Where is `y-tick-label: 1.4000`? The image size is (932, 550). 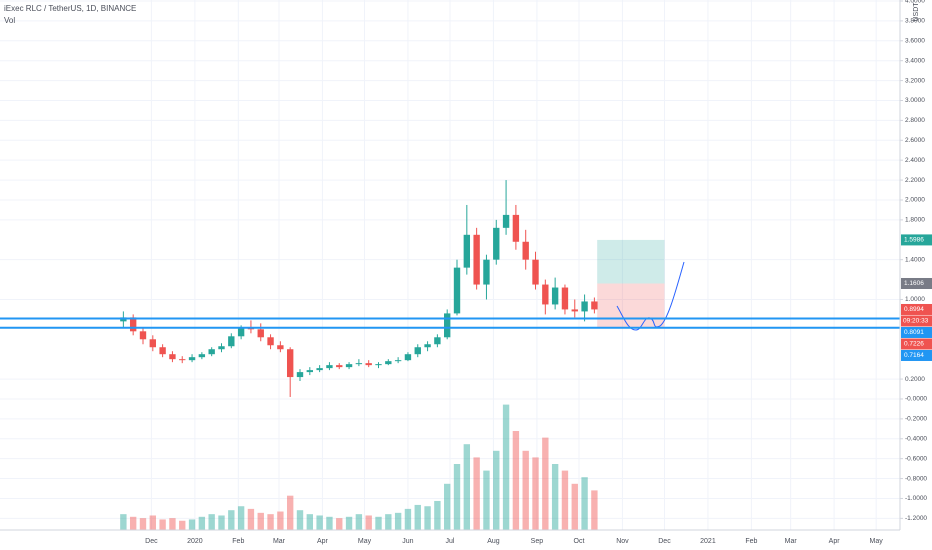 y-tick-label: 1.4000 is located at coordinates (915, 259).